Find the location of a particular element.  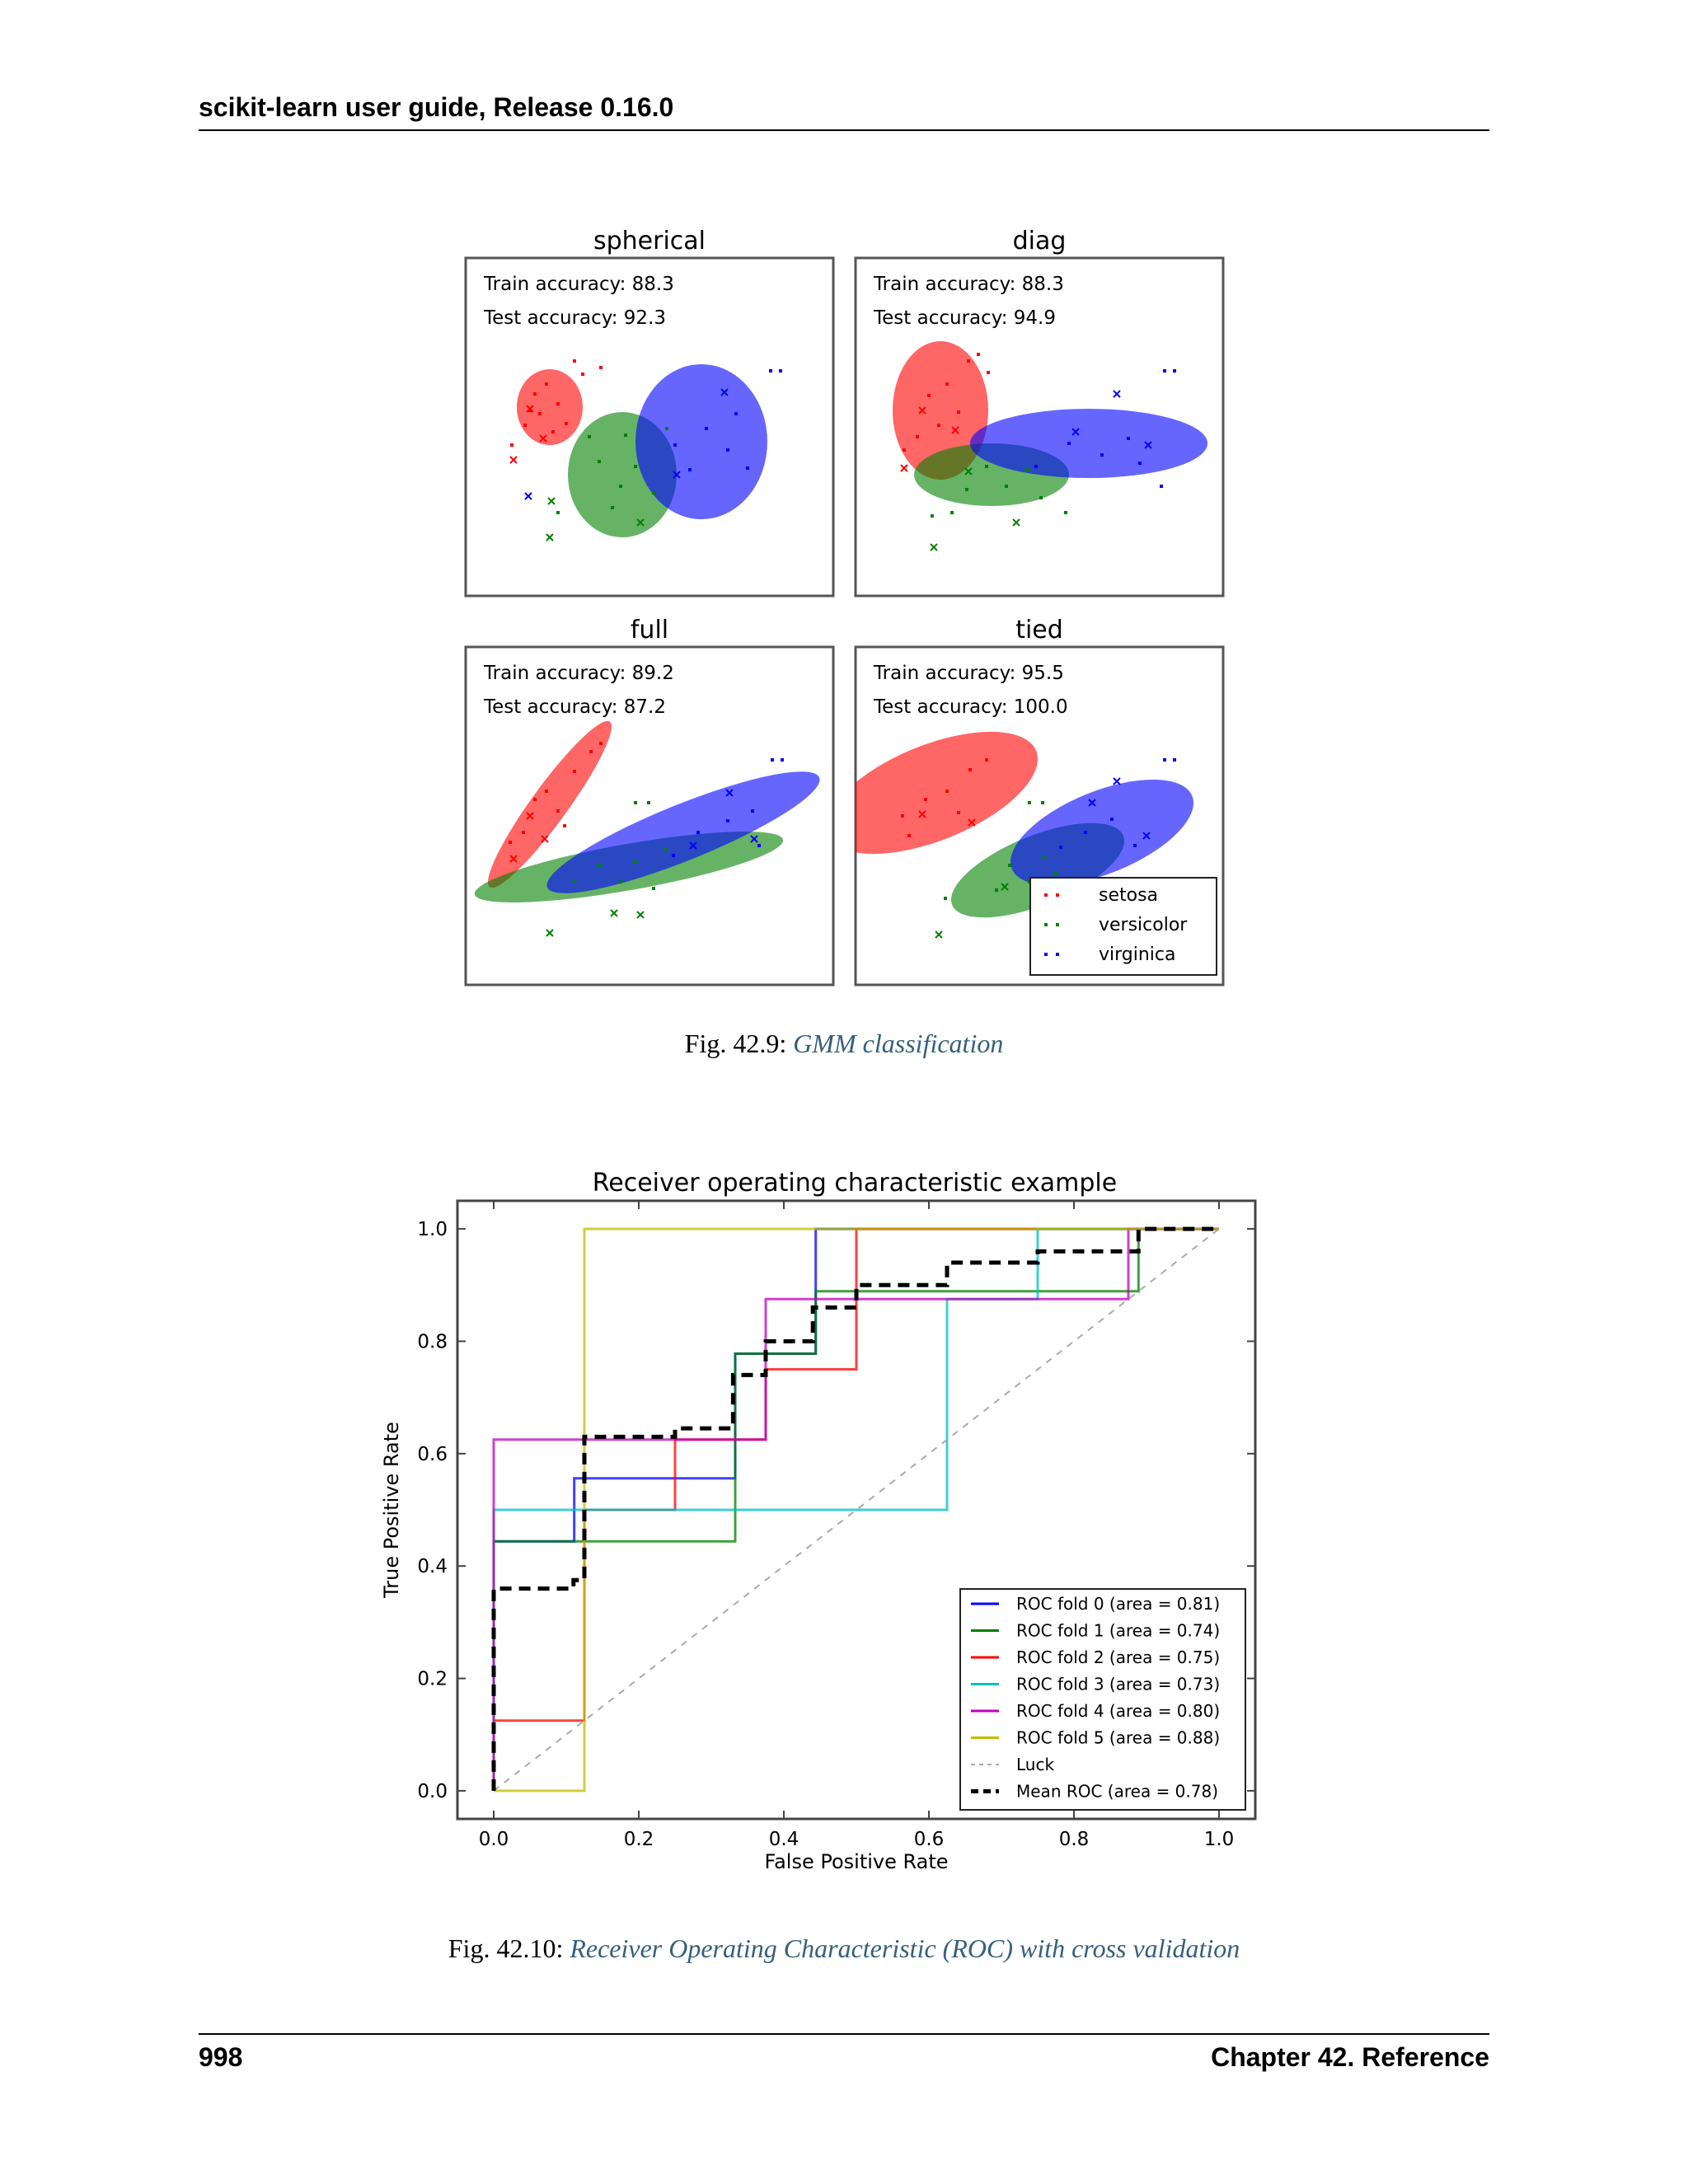

legend-label-mean-roc-area-0-78: Mean ROC (area = 0.78) is located at coordinates (1117, 1792).